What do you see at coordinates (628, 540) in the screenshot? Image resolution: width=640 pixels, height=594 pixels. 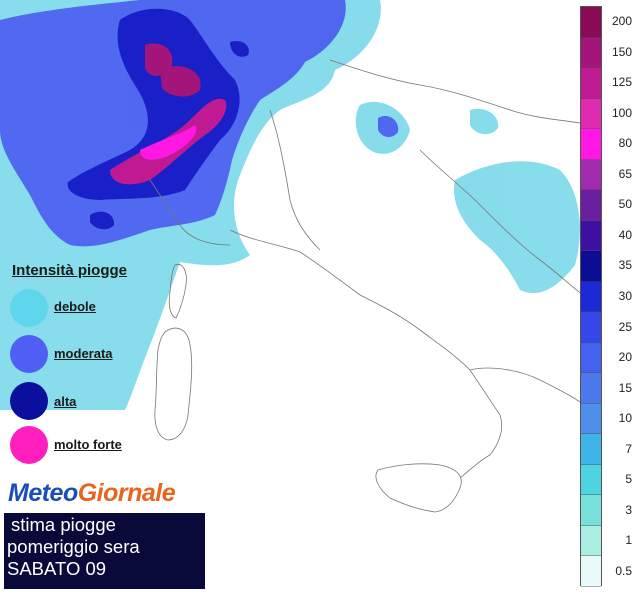 I see `scale-label: 1` at bounding box center [628, 540].